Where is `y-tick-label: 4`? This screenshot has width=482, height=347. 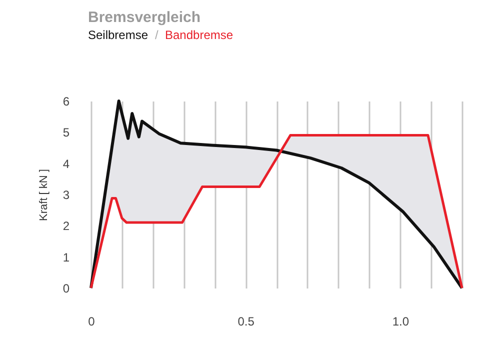
y-tick-label: 4 is located at coordinates (66, 163).